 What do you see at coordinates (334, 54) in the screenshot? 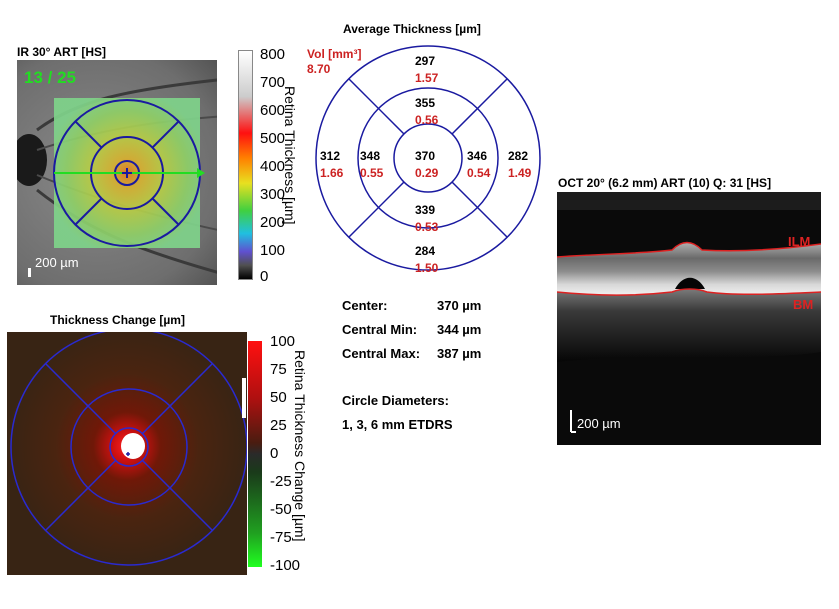
I see `vol-label: Vol [mm³]` at bounding box center [334, 54].